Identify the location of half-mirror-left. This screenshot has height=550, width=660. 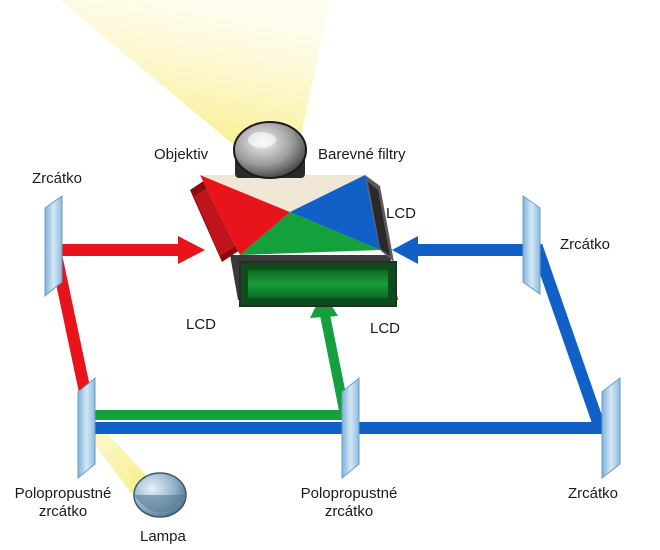
(86, 428).